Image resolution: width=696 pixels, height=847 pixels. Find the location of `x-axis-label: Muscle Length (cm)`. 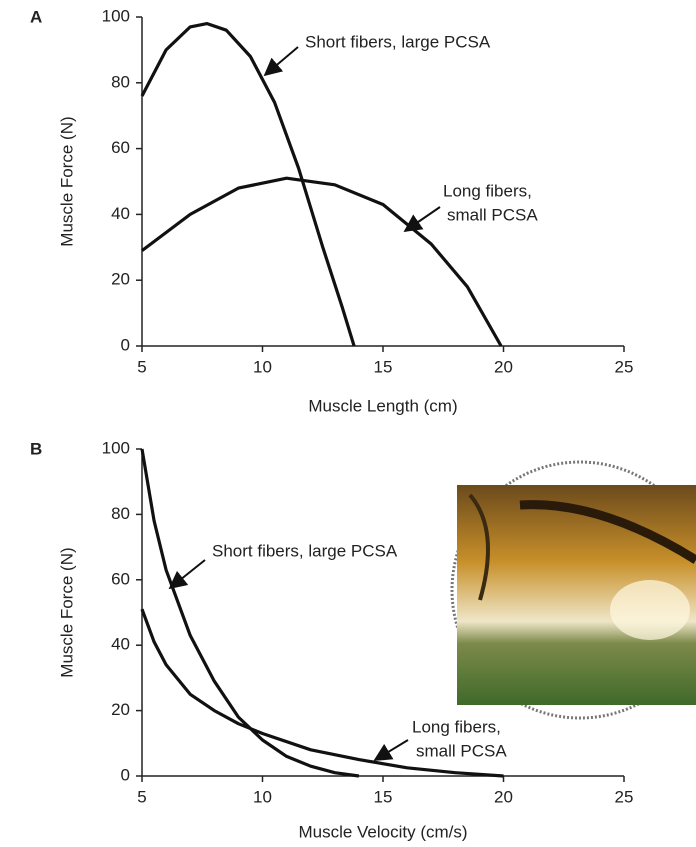

x-axis-label: Muscle Length (cm) is located at coordinates (382, 405).